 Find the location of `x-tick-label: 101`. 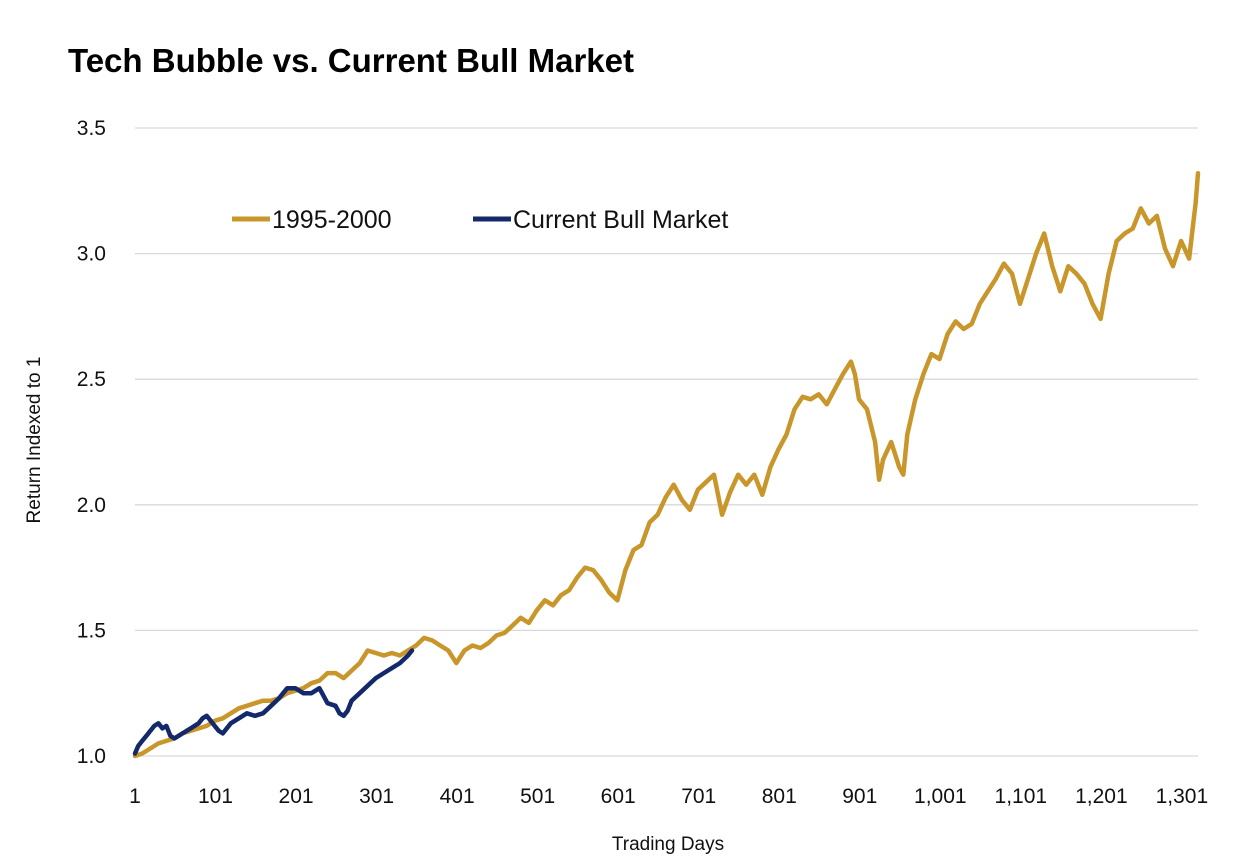

x-tick-label: 101 is located at coordinates (215, 796).